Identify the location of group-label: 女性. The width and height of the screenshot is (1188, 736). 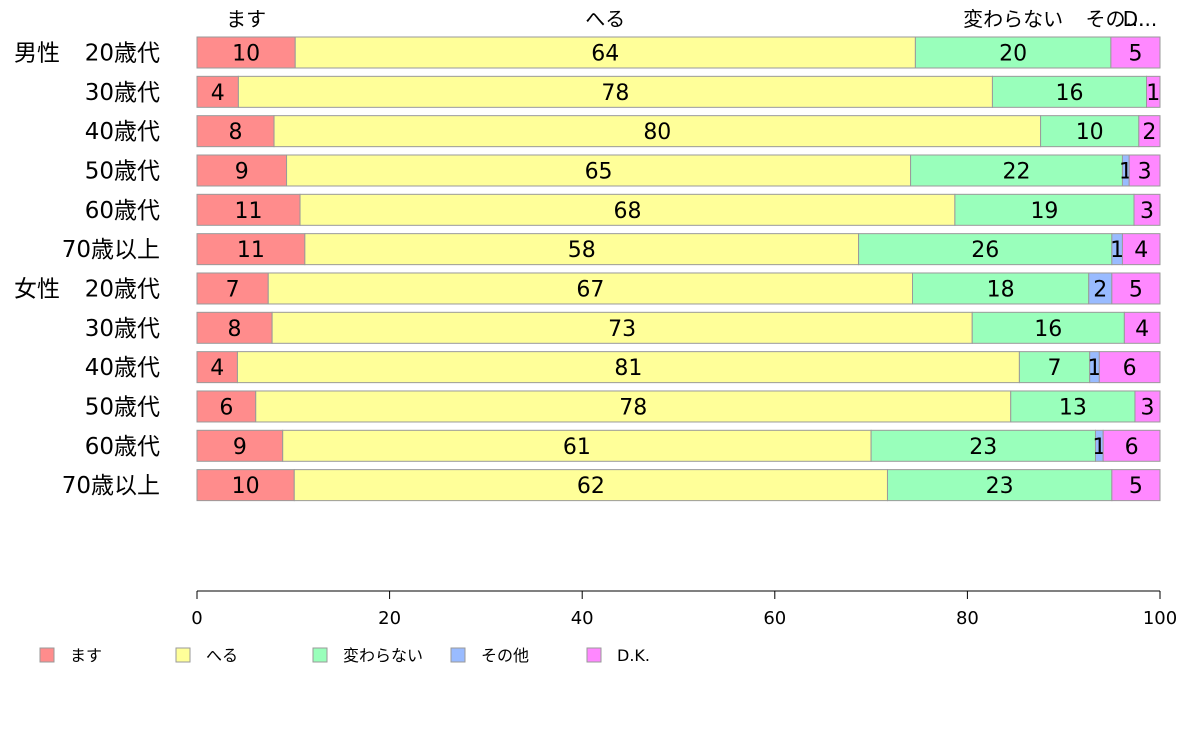
(37, 289).